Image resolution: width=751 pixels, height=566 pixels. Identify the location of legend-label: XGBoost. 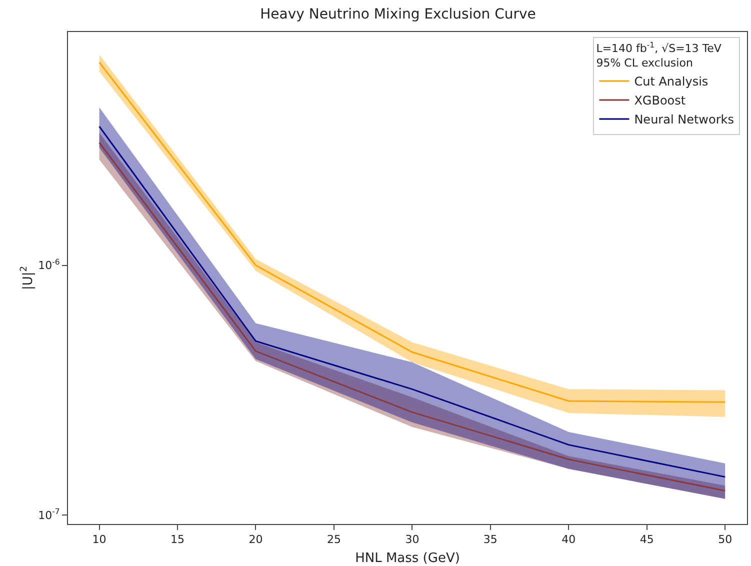
(660, 101).